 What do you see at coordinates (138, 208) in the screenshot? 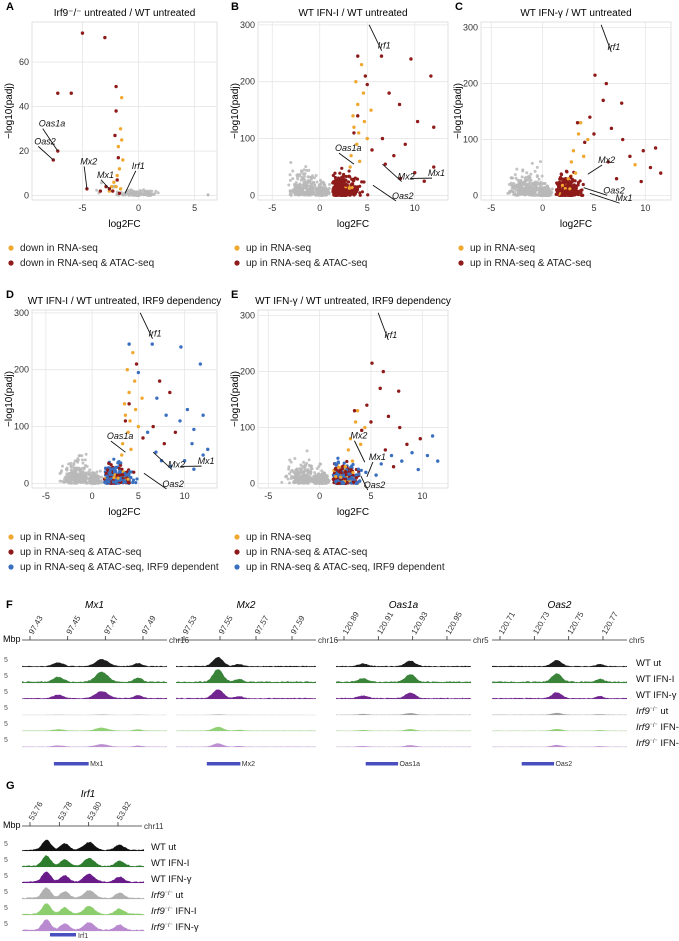
I see `x-tick-label: 0` at bounding box center [138, 208].